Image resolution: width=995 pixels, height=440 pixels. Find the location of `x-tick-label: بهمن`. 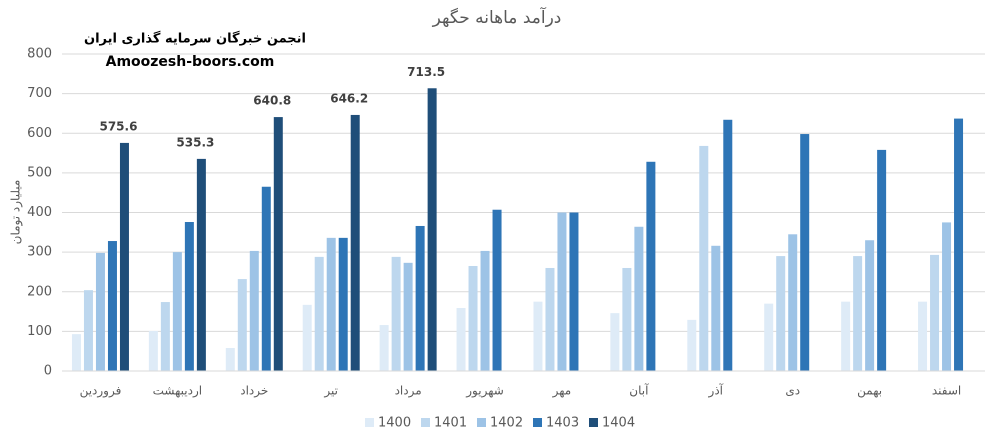

x-tick-label: بهمن is located at coordinates (869, 391).